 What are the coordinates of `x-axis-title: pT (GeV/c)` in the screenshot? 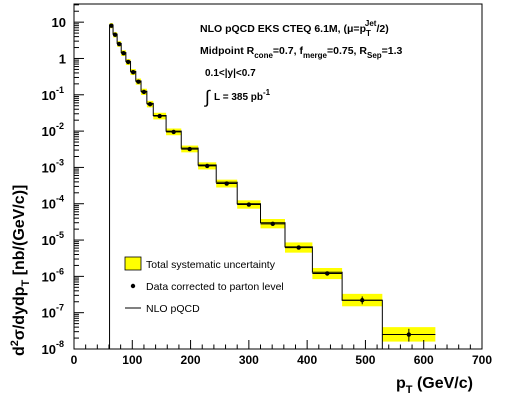 It's located at (434, 385).